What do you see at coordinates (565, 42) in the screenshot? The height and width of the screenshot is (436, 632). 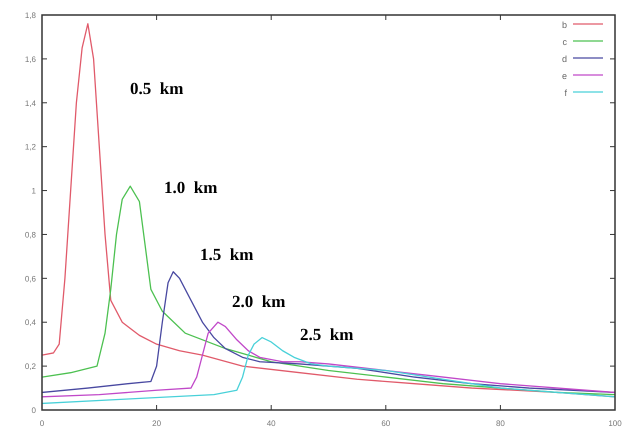 I see `legend-label: c` at bounding box center [565, 42].